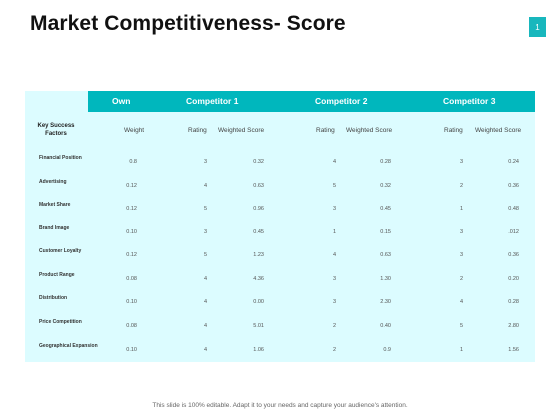 The height and width of the screenshot is (420, 560). What do you see at coordinates (54, 228) in the screenshot?
I see `row-factor-label: Brand Image` at bounding box center [54, 228].